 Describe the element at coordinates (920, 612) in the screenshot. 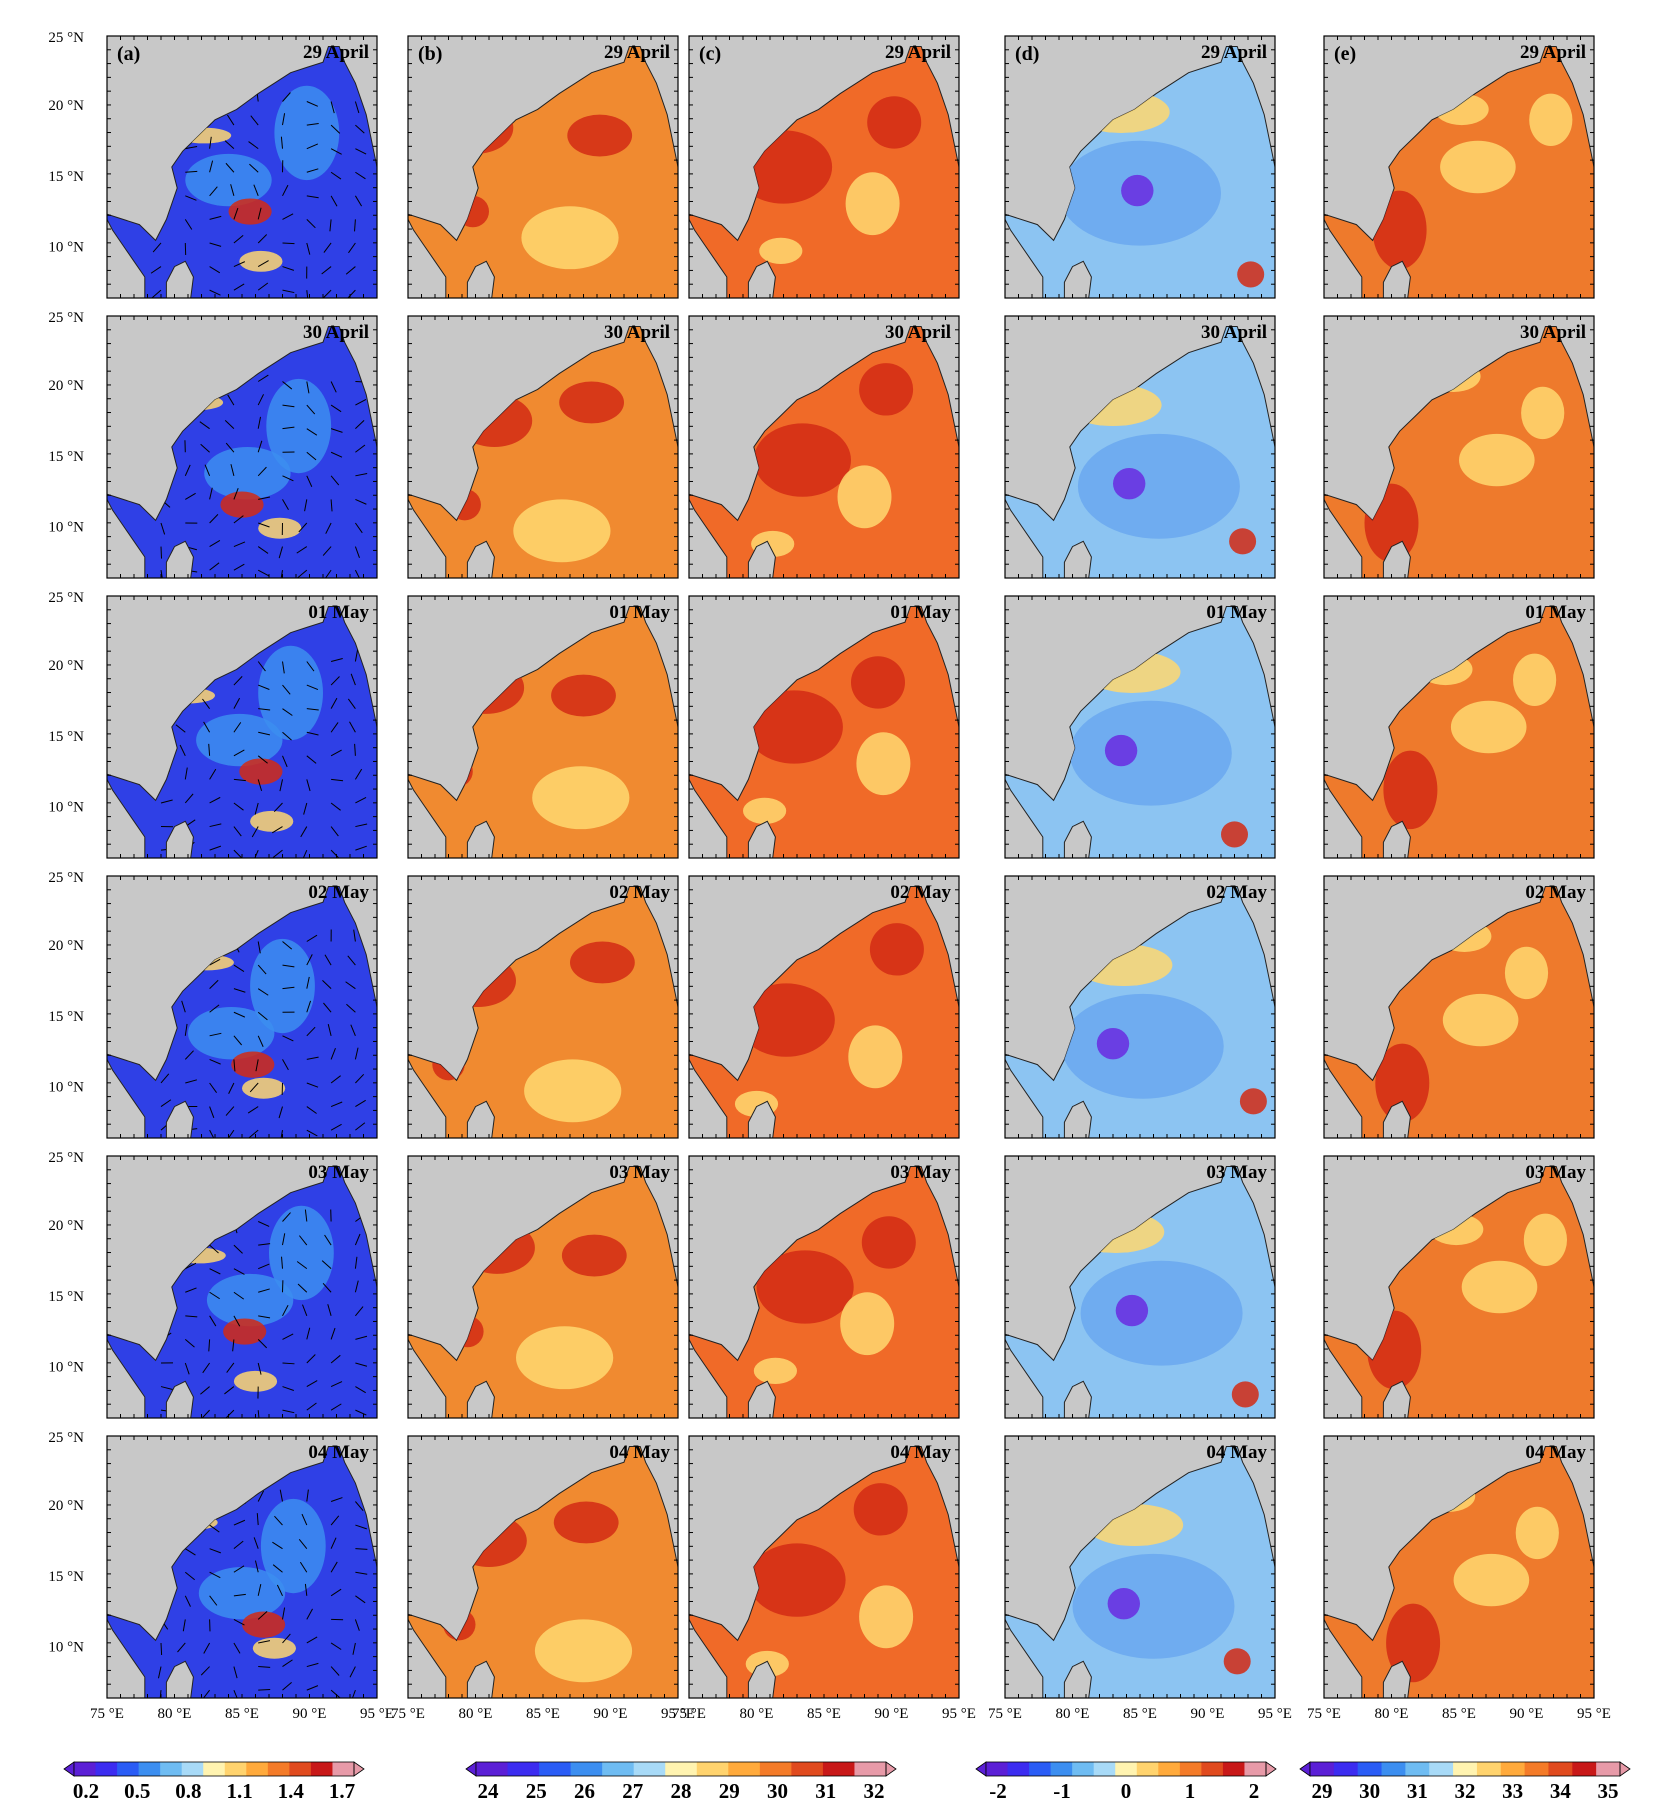

I see `date-label: 01 May` at that location.